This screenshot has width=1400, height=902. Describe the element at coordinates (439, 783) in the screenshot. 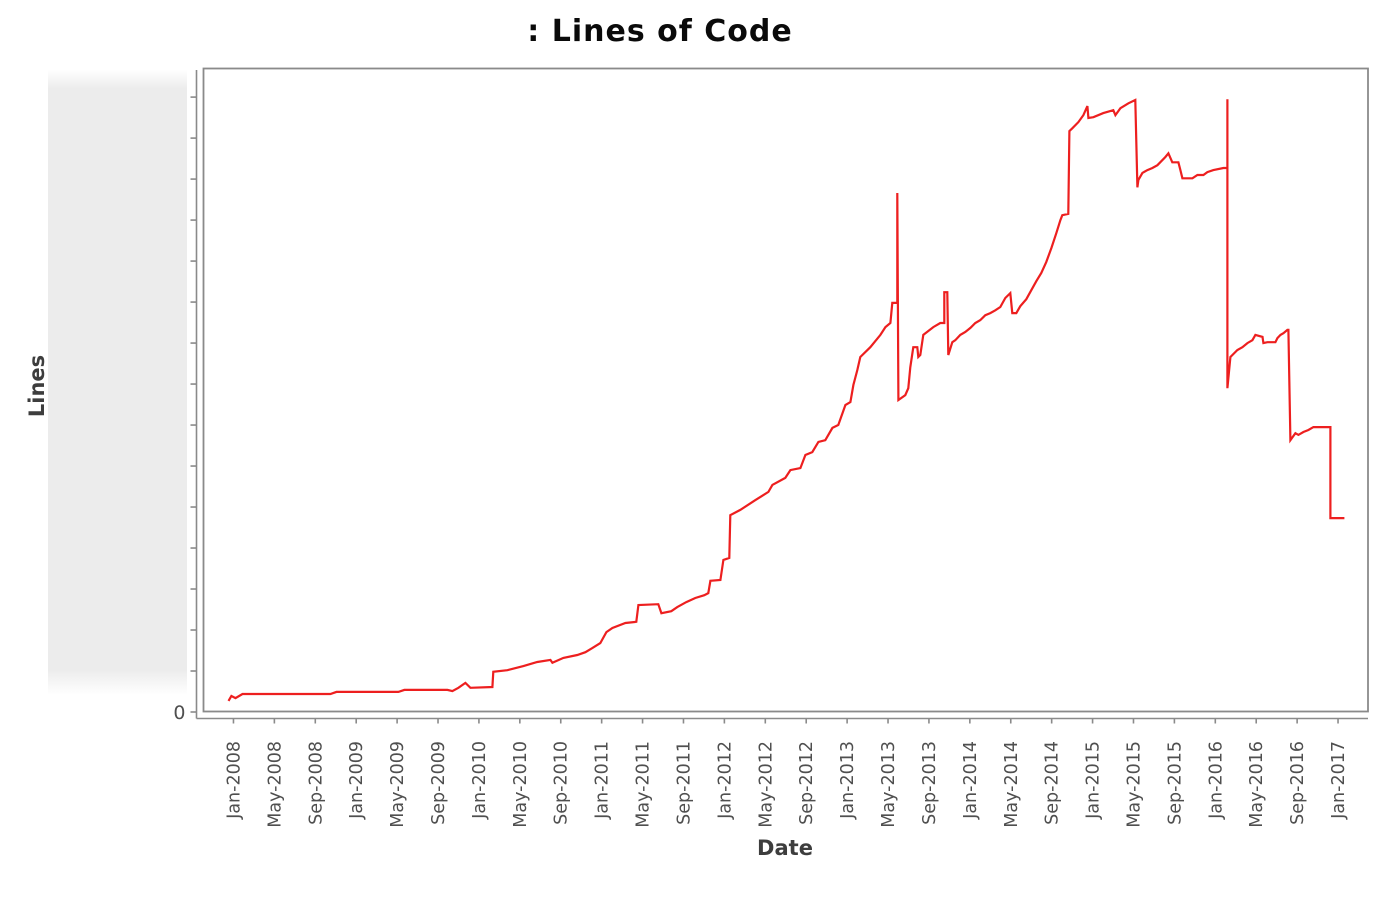

I see `x-tick-label: Sep-2009` at that location.